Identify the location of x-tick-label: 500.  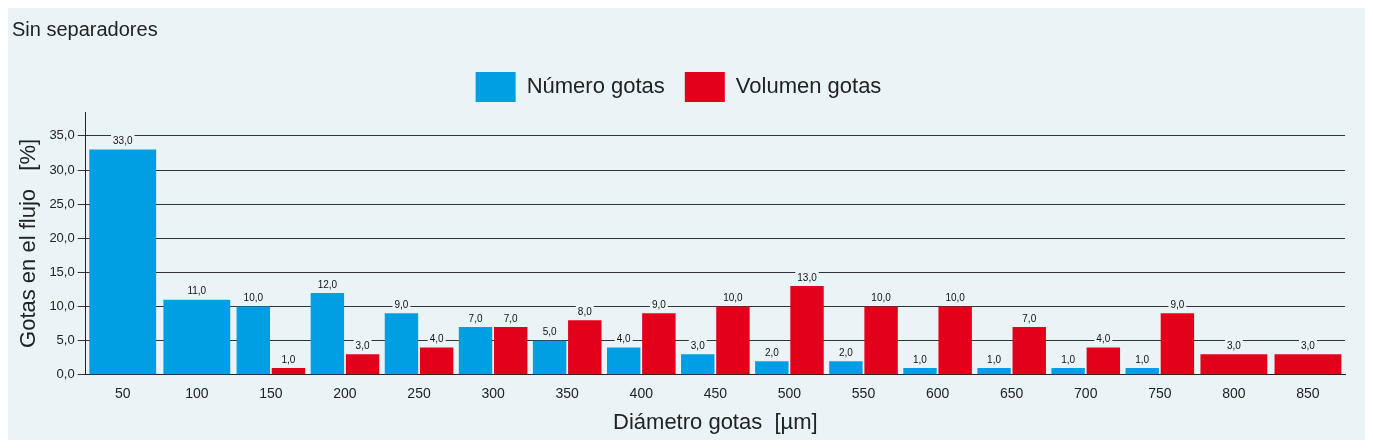
(789, 393).